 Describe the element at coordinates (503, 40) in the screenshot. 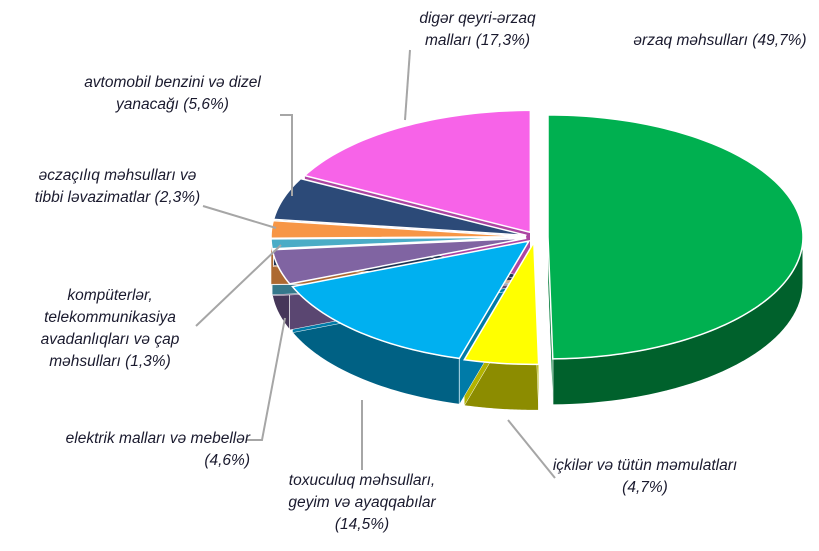

I see `value-label: (17,3%)` at that location.